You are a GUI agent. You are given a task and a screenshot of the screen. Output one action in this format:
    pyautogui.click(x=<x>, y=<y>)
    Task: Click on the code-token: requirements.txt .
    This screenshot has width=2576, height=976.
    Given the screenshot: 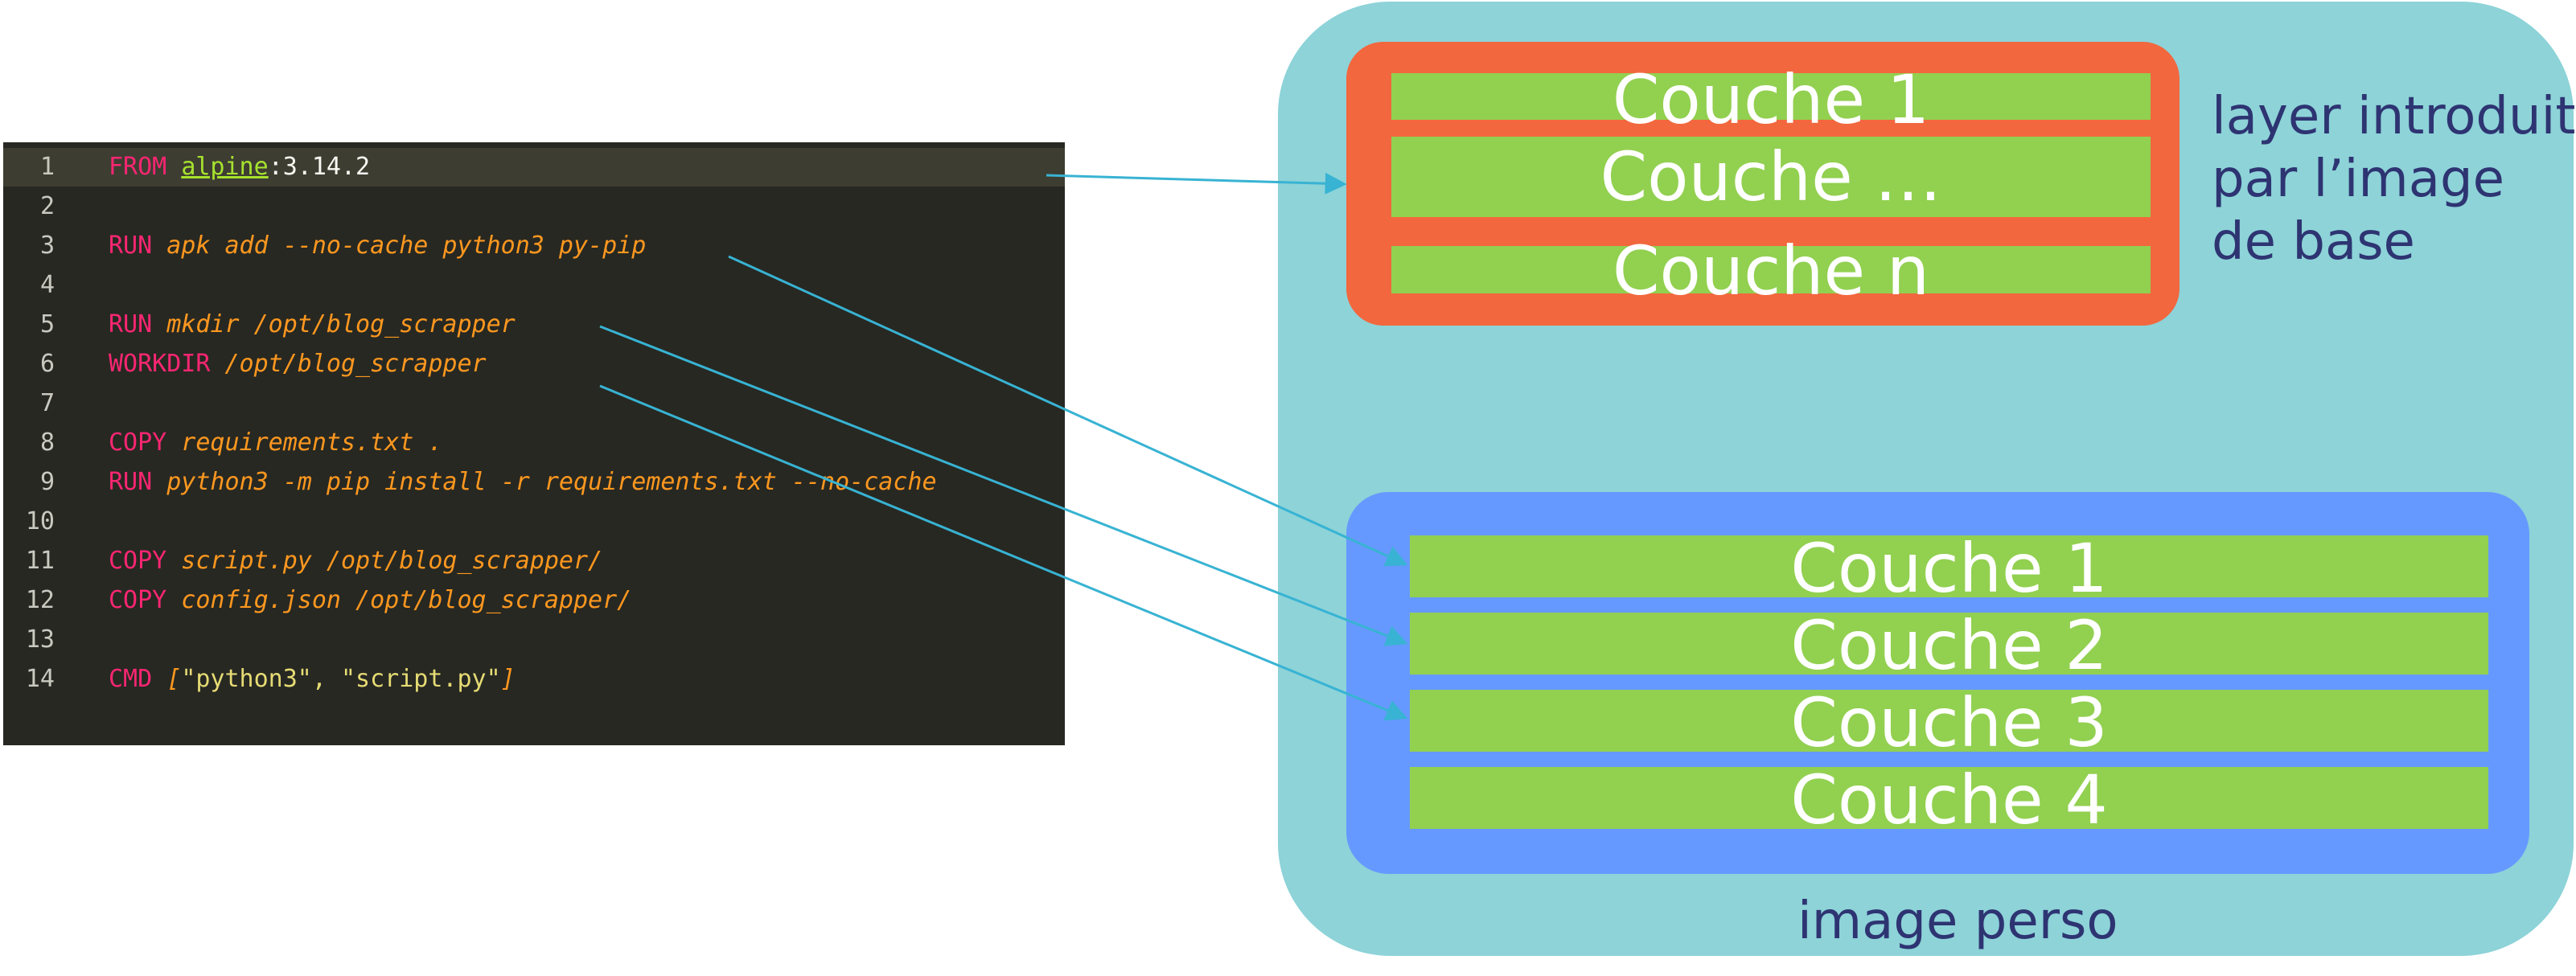 What is the action you would take?
    pyautogui.click(x=304, y=443)
    